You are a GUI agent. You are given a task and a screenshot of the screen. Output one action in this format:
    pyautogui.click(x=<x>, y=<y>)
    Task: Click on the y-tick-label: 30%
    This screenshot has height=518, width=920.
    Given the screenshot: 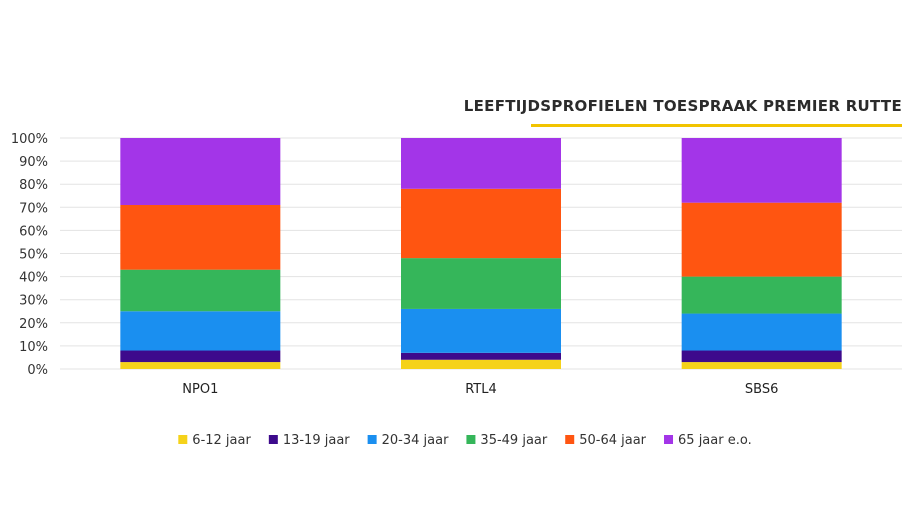 What is the action you would take?
    pyautogui.click(x=33, y=301)
    